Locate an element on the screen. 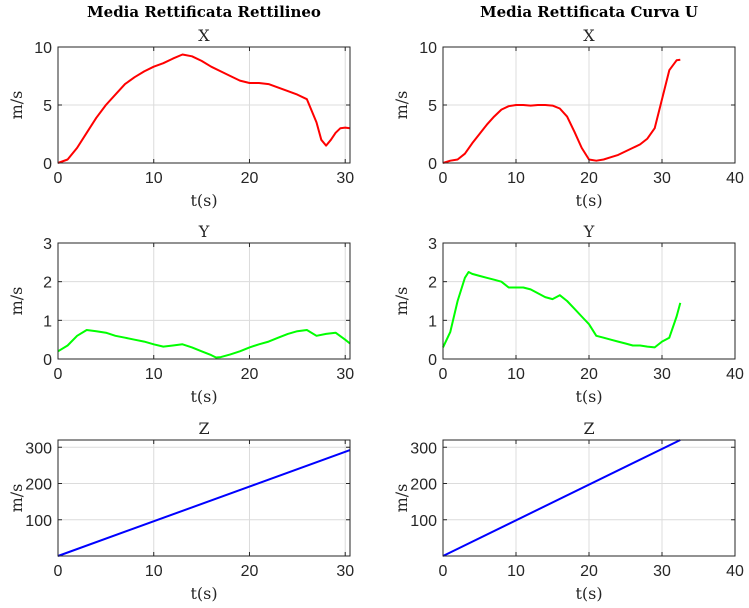 The height and width of the screenshot is (608, 749). subplot-6: 0 10 20 30 40 100 200 300 Zt(s) m/s is located at coordinates (568, 511).